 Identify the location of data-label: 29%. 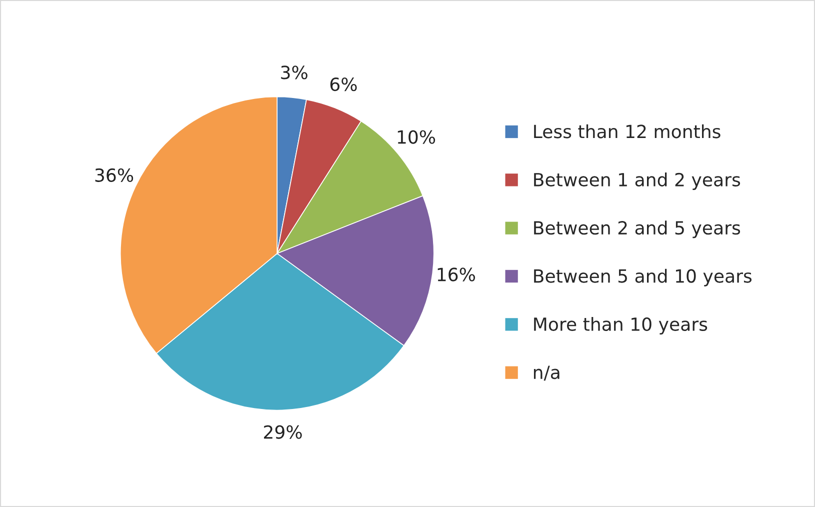
(283, 432).